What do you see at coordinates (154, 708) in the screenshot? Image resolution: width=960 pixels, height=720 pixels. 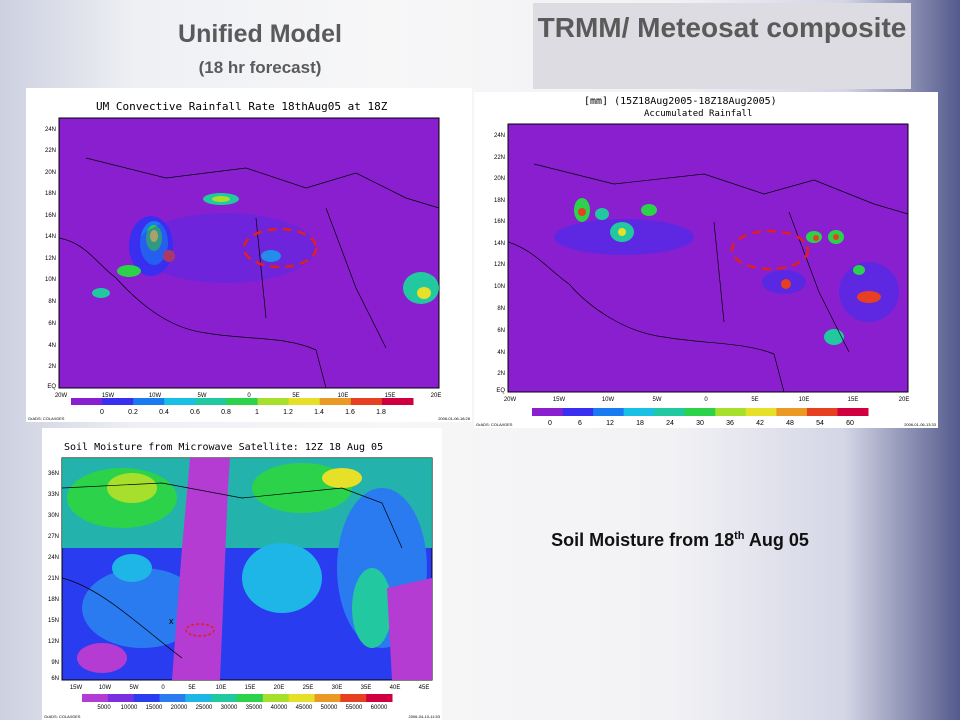 I see `soil-legend-label: 15000` at bounding box center [154, 708].